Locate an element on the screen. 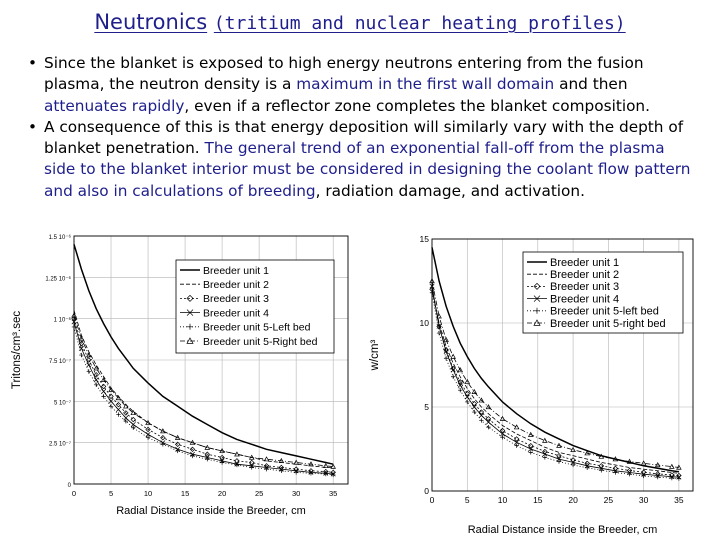  x-tick-label: 5 is located at coordinates (467, 500).